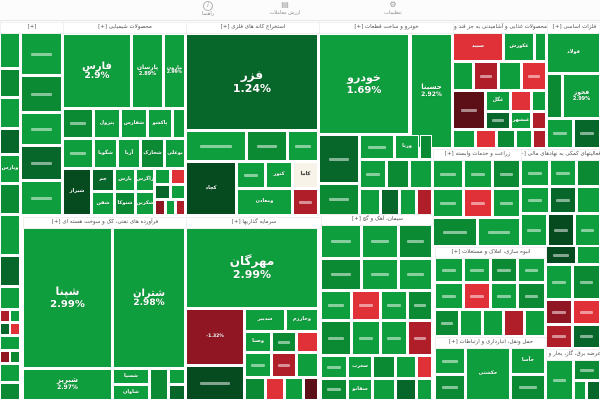 The image size is (600, 400). What do you see at coordinates (211, 188) in the screenshot?
I see `stock-tile-کچاد: کچاد` at bounding box center [211, 188].